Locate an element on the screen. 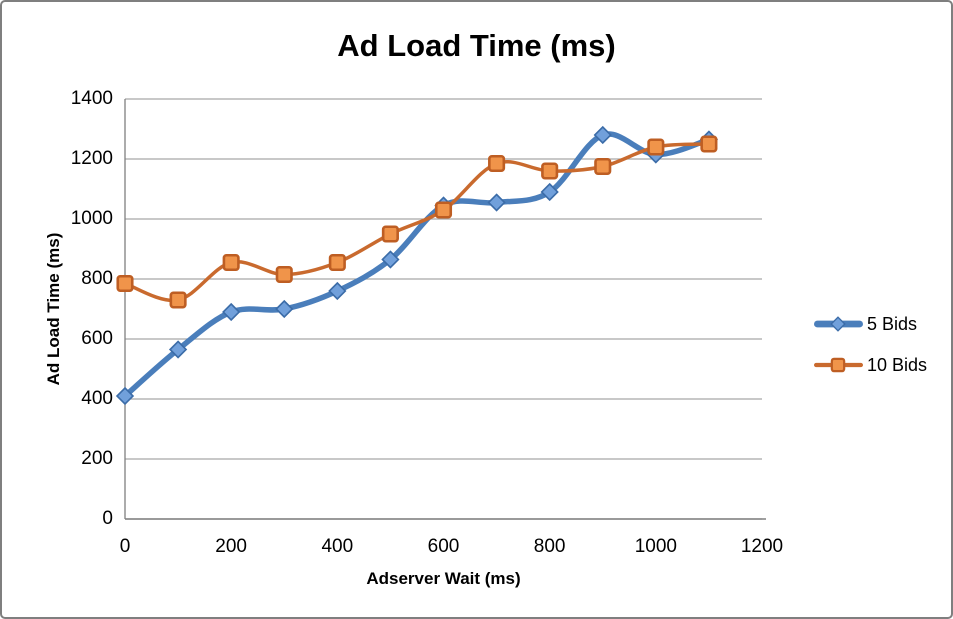 The width and height of the screenshot is (953, 619). x-axis-tick-label: 800 is located at coordinates (549, 546).